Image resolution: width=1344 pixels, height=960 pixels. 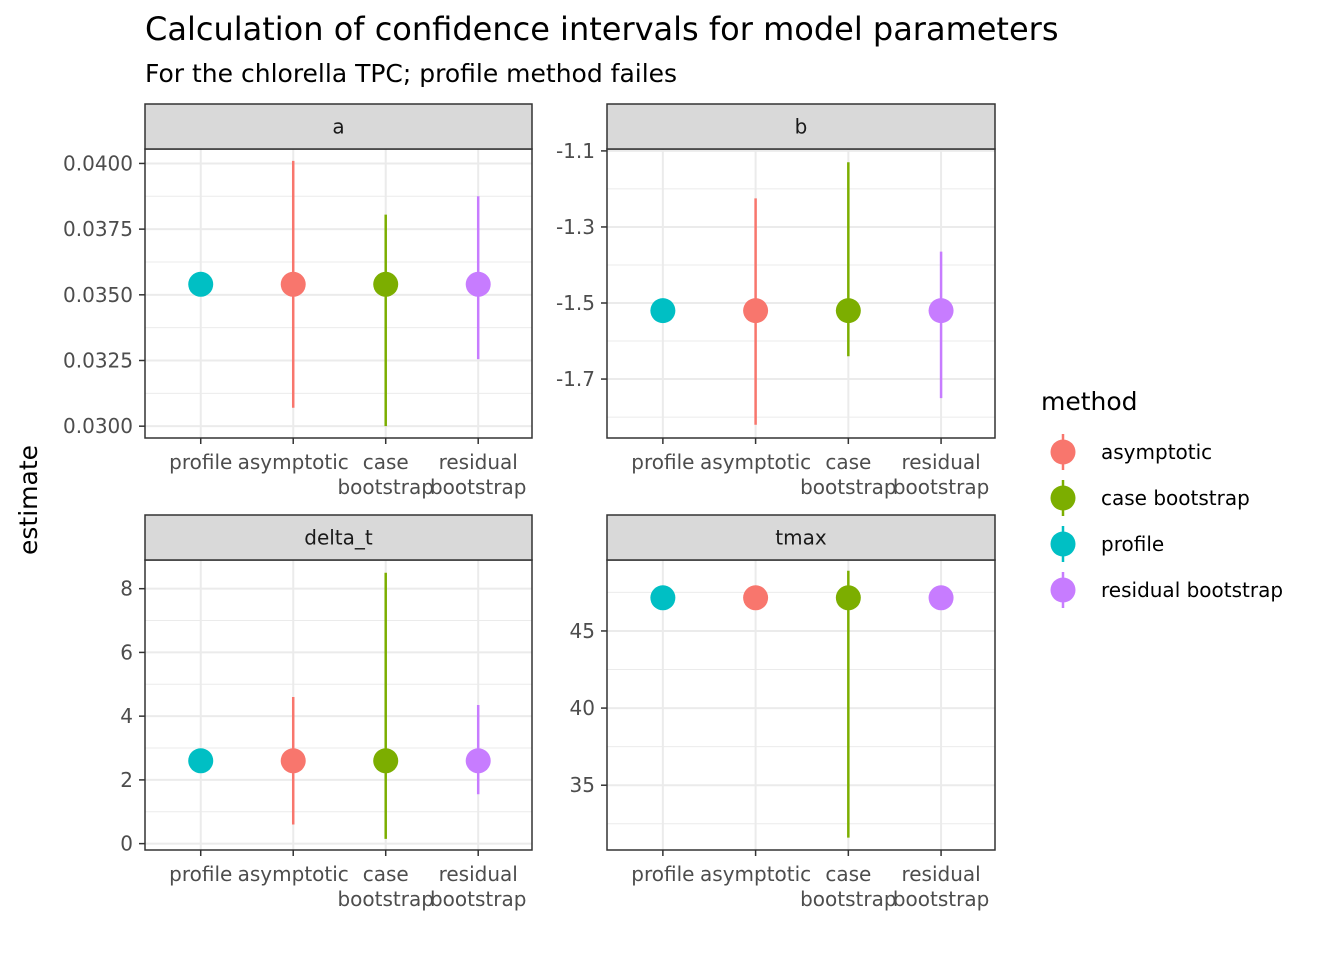 What do you see at coordinates (200, 462) in the screenshot?
I see `panel-a-x-tick-label: profile` at bounding box center [200, 462].